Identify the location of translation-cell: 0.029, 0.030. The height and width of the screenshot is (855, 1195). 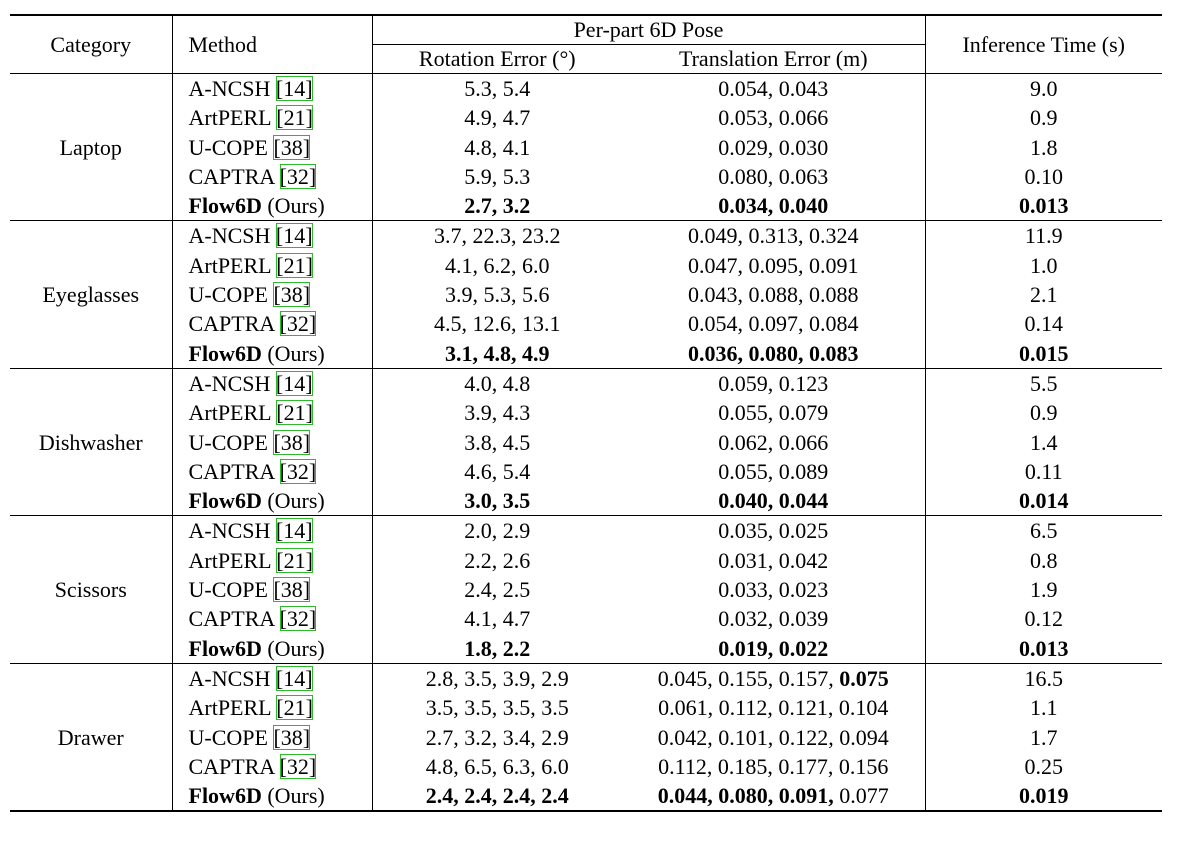
(774, 147).